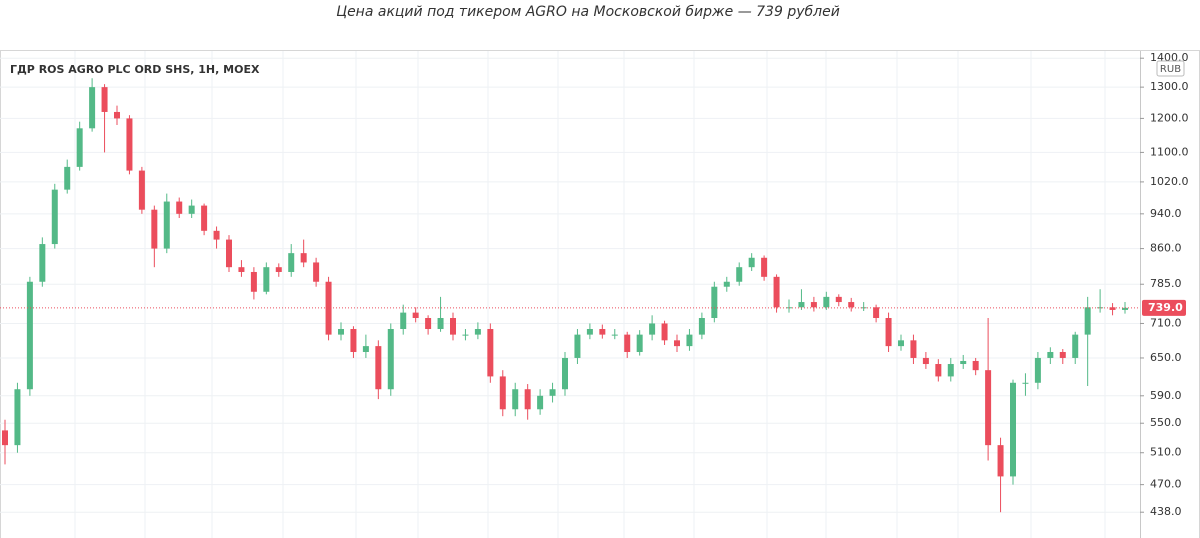 The height and width of the screenshot is (538, 1200). Describe the element at coordinates (1165, 307) in the screenshot. I see `last-price-label: 739.0` at that location.